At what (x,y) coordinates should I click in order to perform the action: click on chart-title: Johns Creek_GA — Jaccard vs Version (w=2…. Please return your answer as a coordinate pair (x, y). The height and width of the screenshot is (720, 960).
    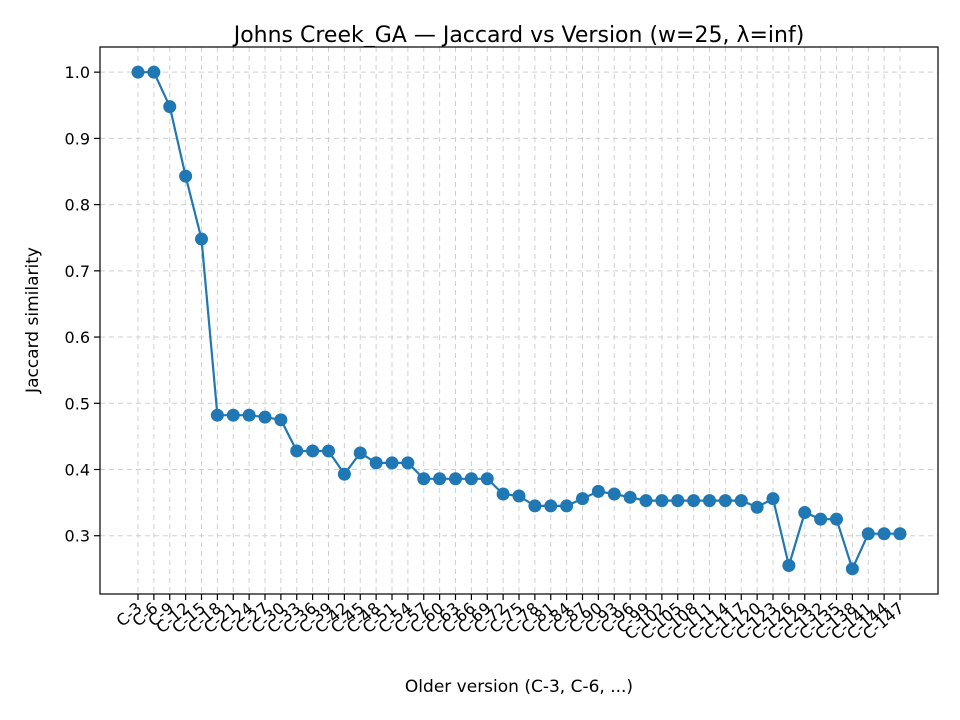
    Looking at the image, I should click on (518, 35).